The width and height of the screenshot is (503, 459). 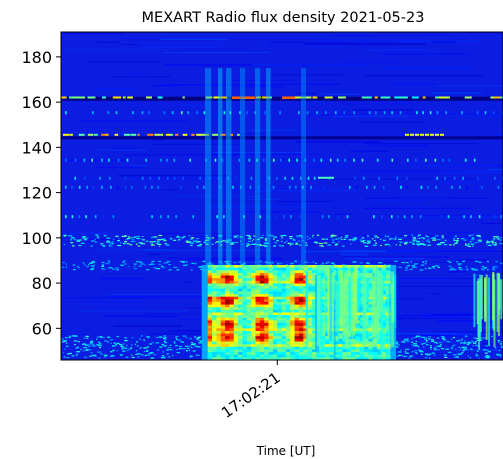 What do you see at coordinates (207, 134) in the screenshot?
I see `band-145-mark` at bounding box center [207, 134].